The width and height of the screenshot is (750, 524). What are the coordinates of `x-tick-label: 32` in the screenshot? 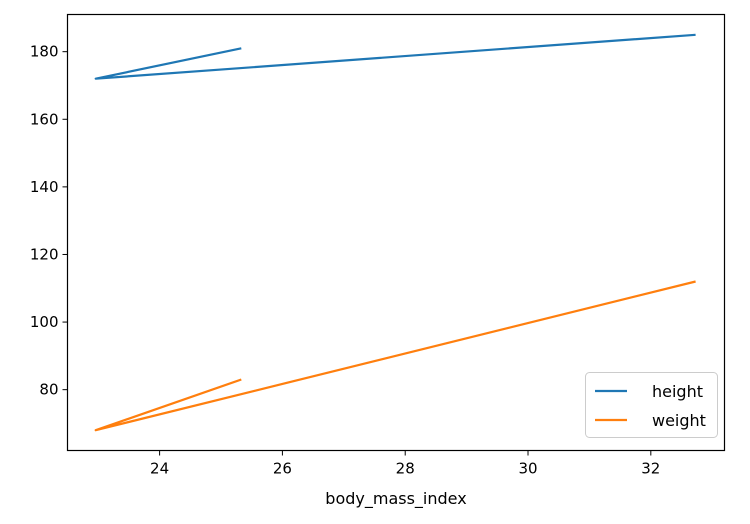 It's located at (650, 469).